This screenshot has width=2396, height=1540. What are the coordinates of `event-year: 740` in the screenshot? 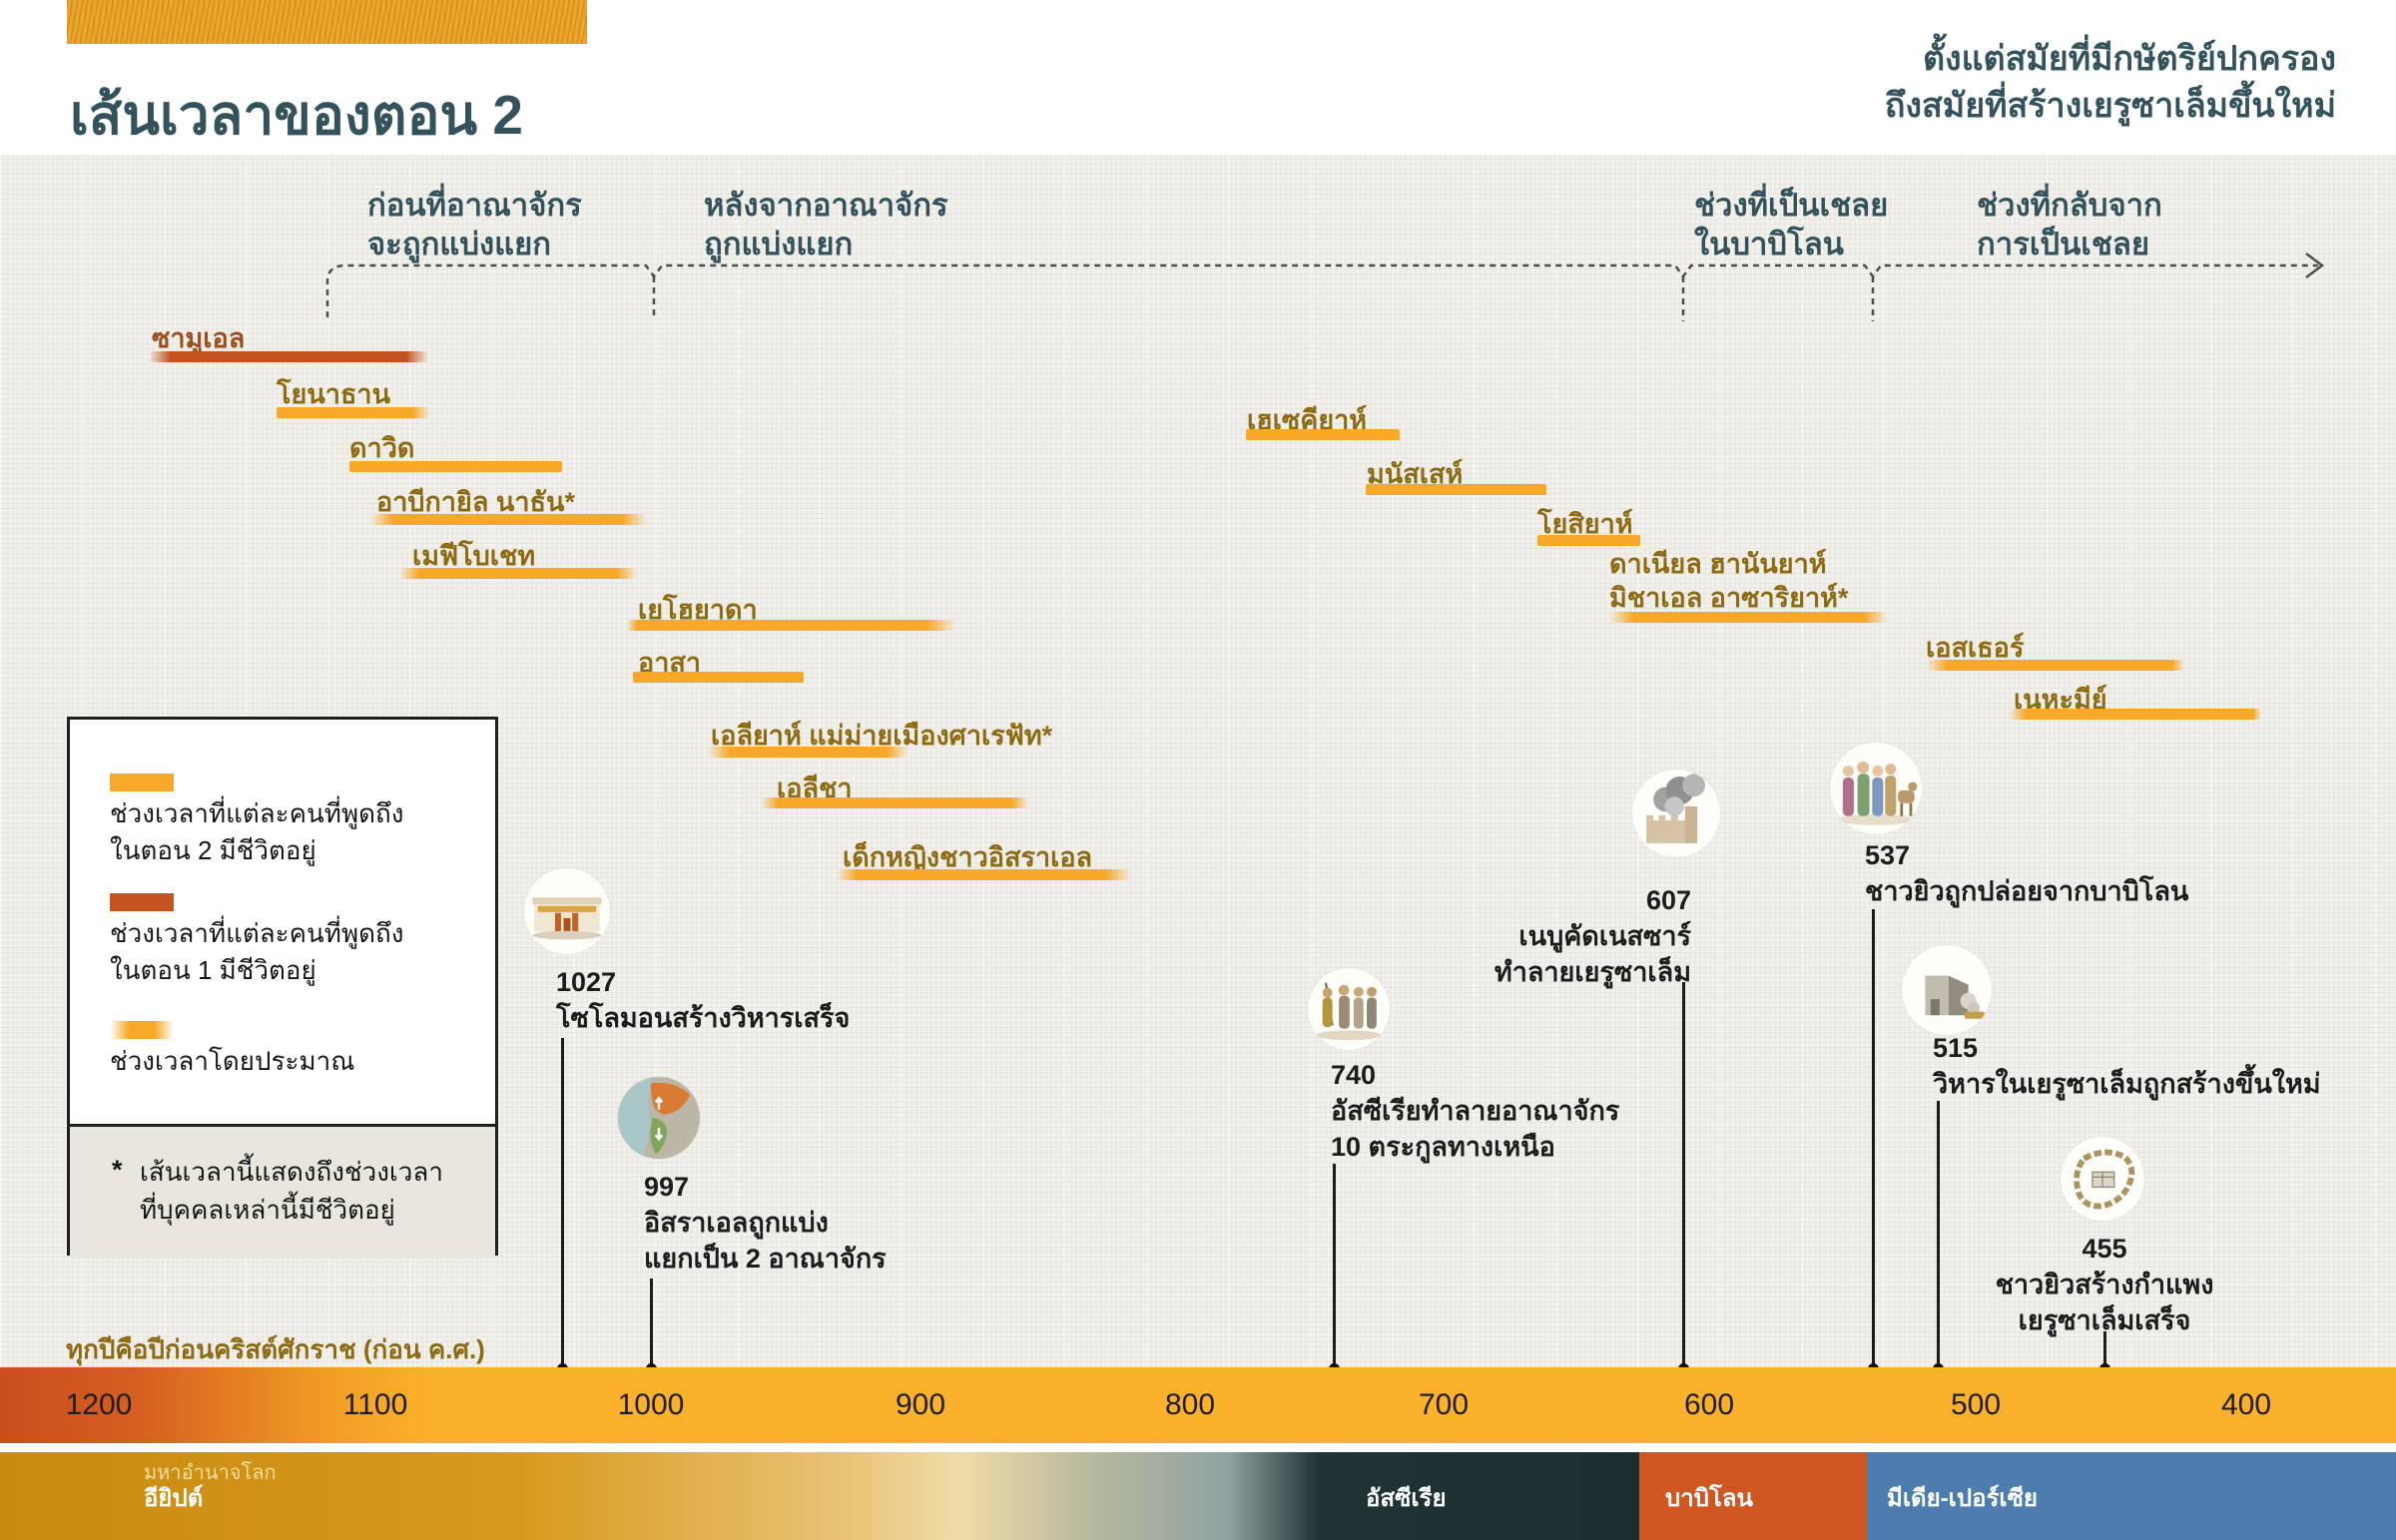 It's located at (1354, 1075).